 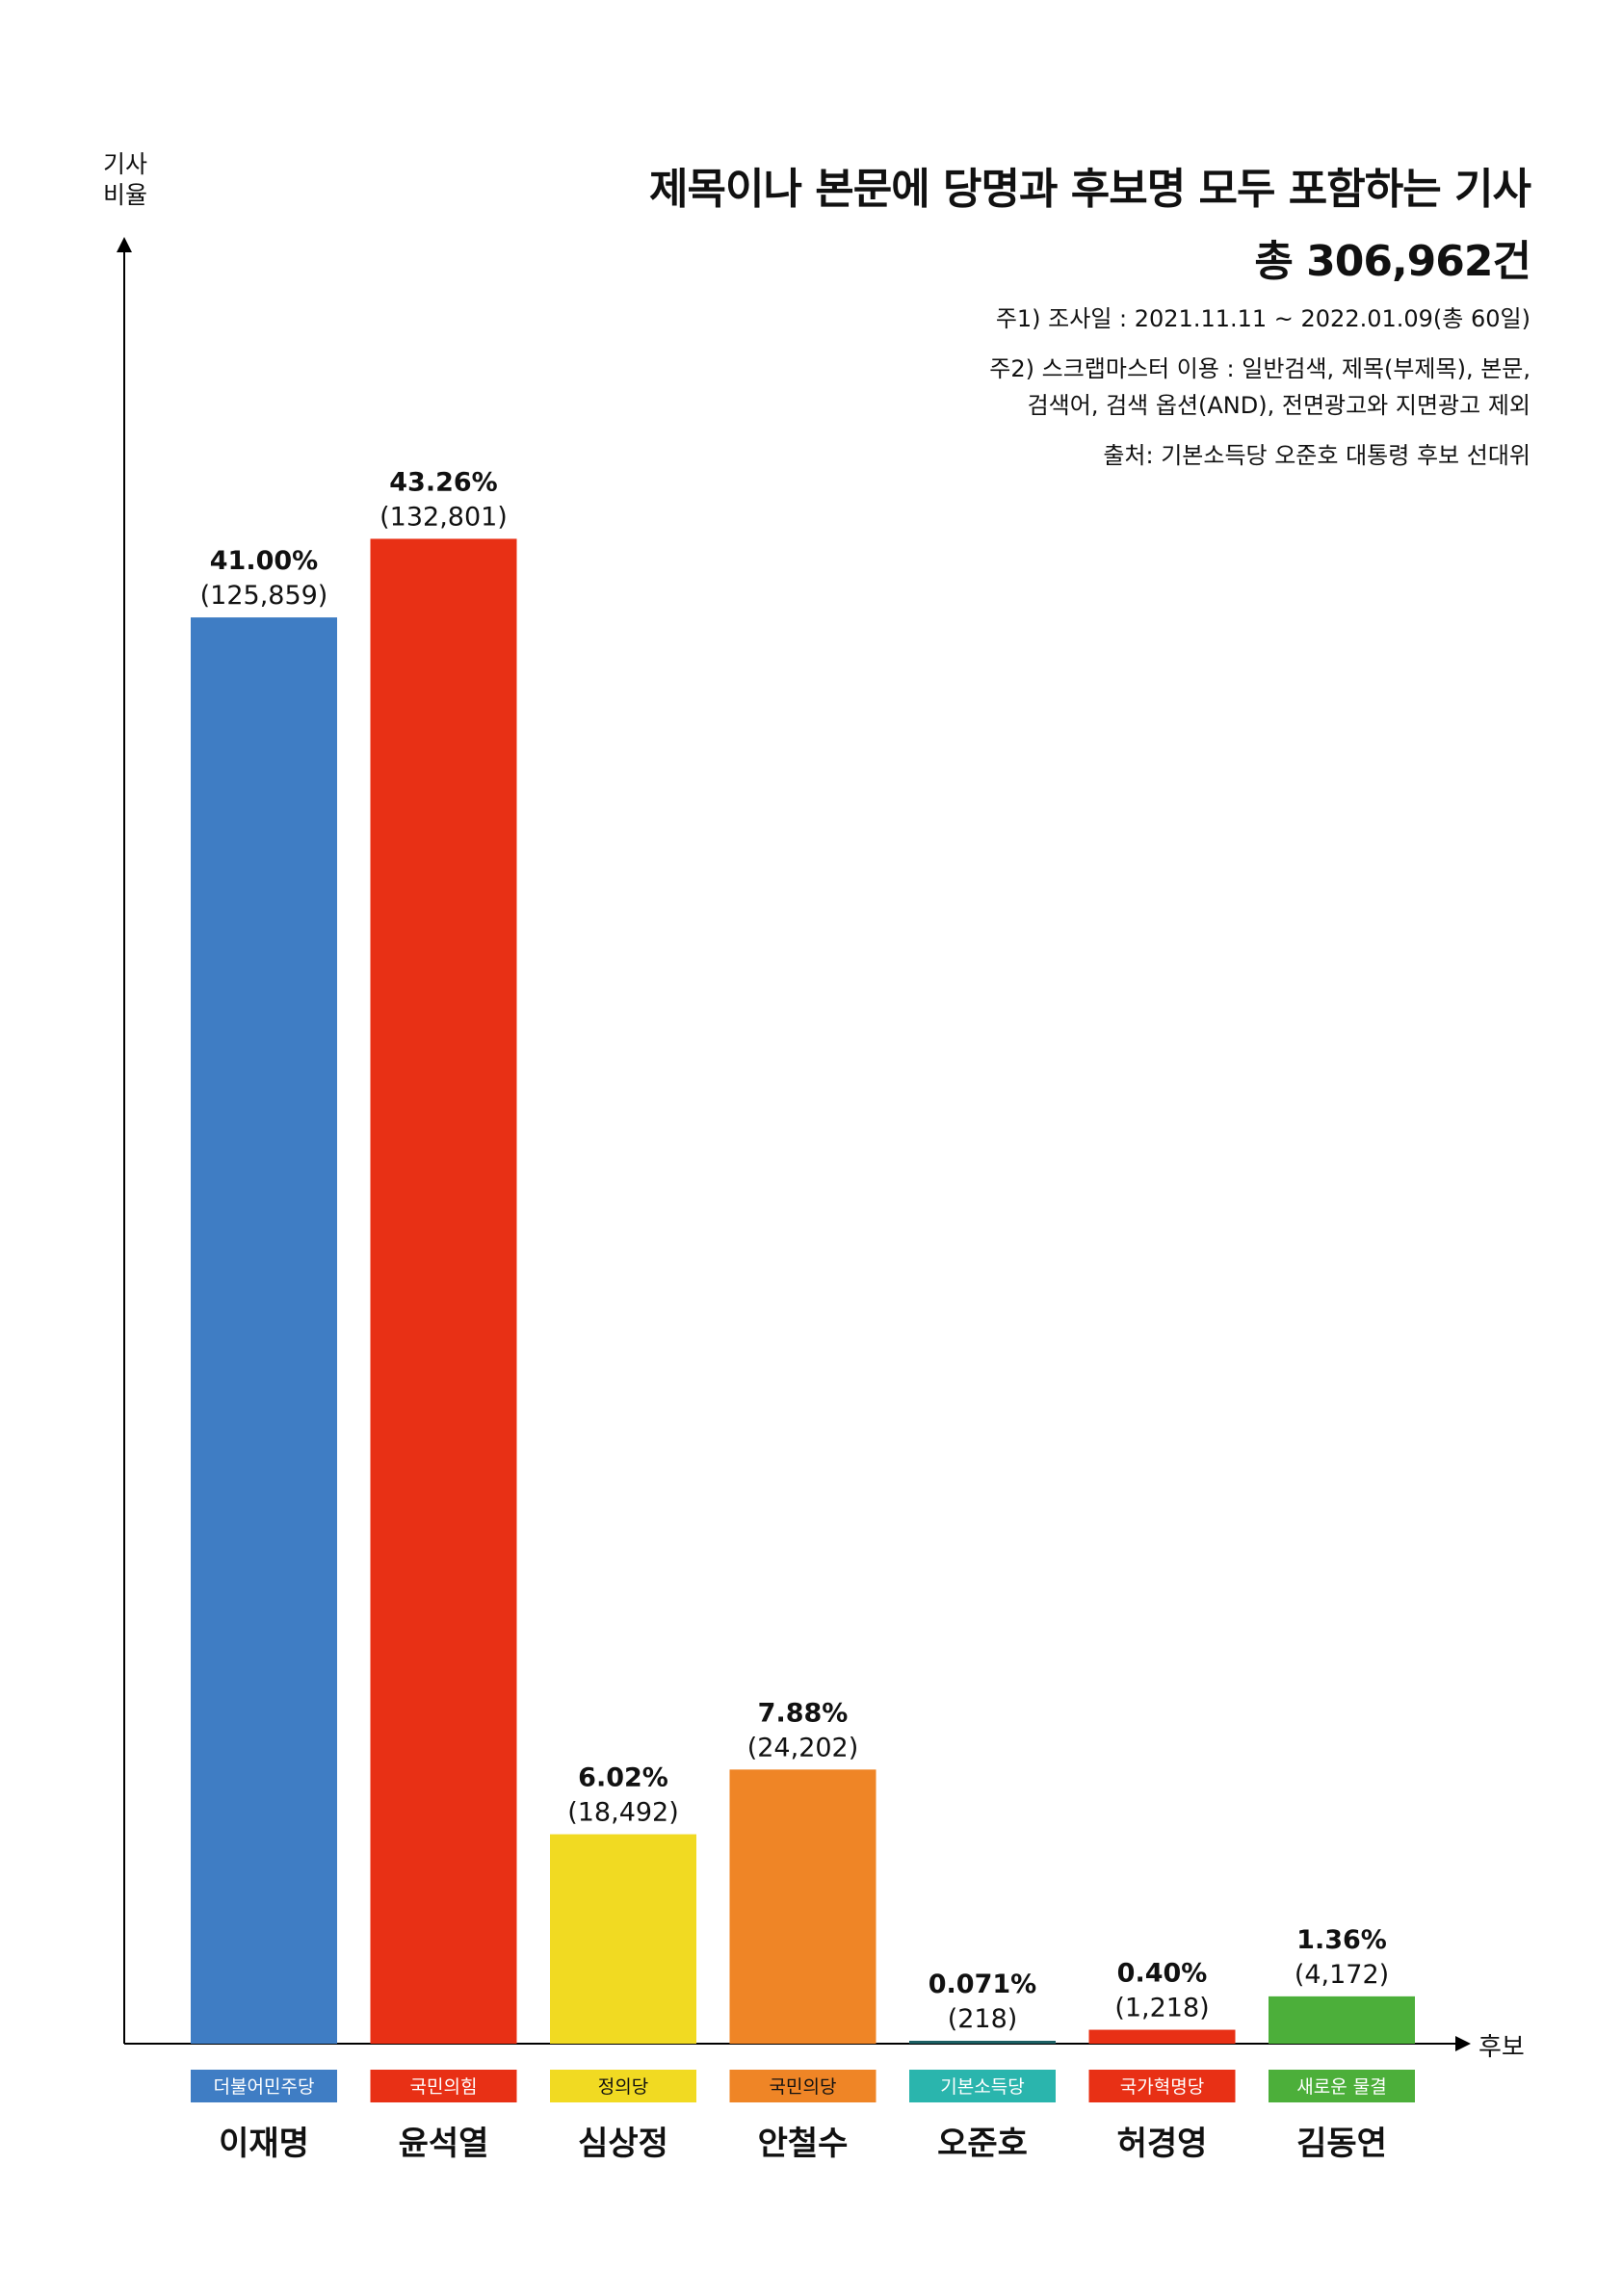 What do you see at coordinates (803, 2144) in the screenshot?
I see `candidate-name-3: 안철수` at bounding box center [803, 2144].